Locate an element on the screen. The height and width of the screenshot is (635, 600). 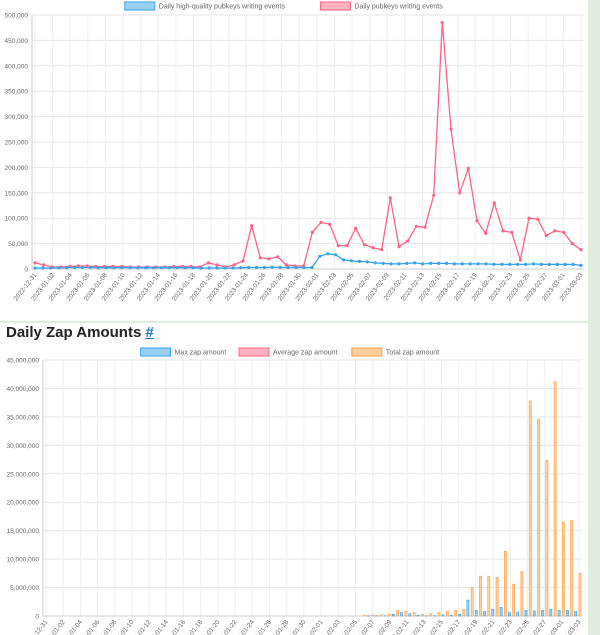
y-tick-label: 40,000,000 is located at coordinates (22, 389).